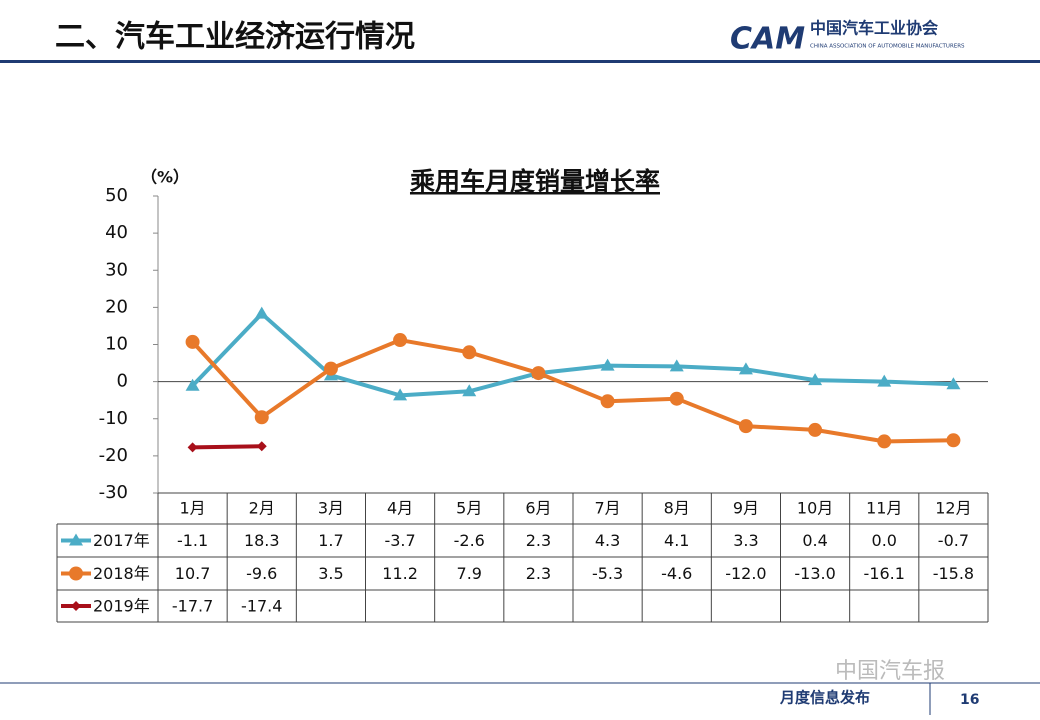 The image size is (1040, 720). Describe the element at coordinates (261, 606) in the screenshot. I see `table-value: -17.4` at that location.